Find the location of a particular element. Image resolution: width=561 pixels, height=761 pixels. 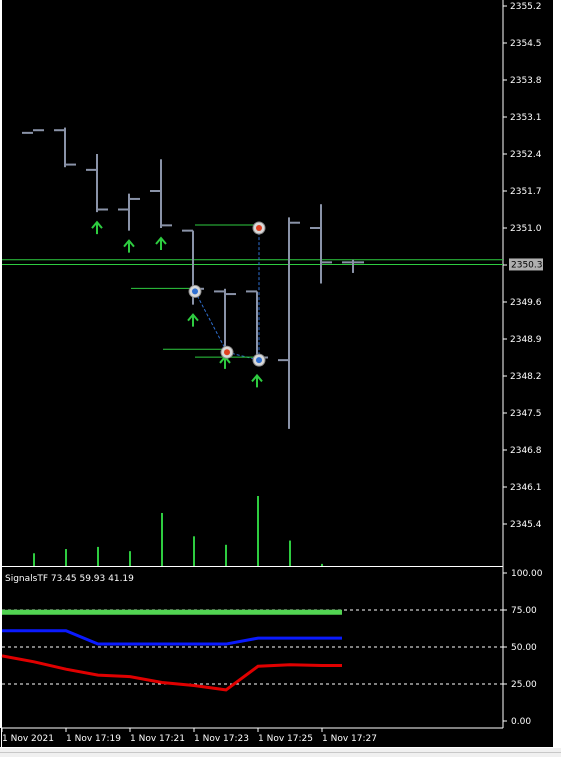

time-axis-background is located at coordinates (251, 737).